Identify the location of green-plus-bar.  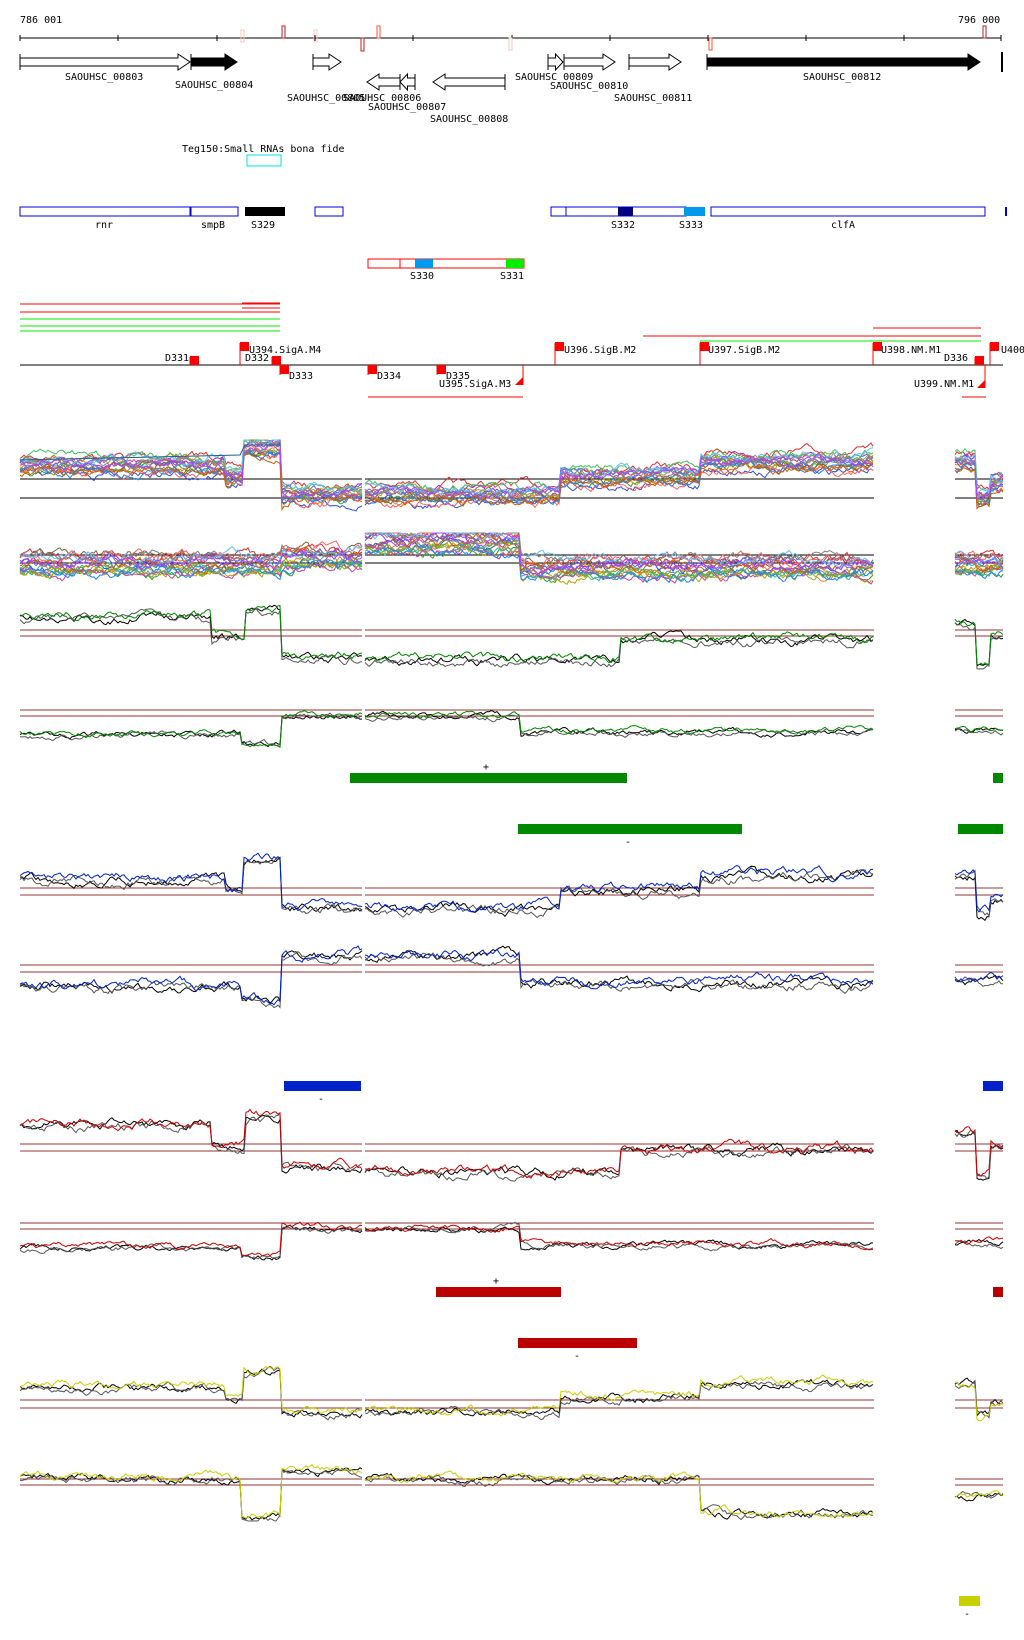
(488, 778).